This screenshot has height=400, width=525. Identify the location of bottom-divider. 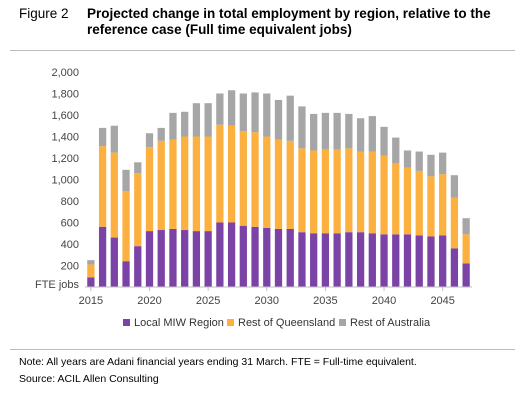
(262, 349).